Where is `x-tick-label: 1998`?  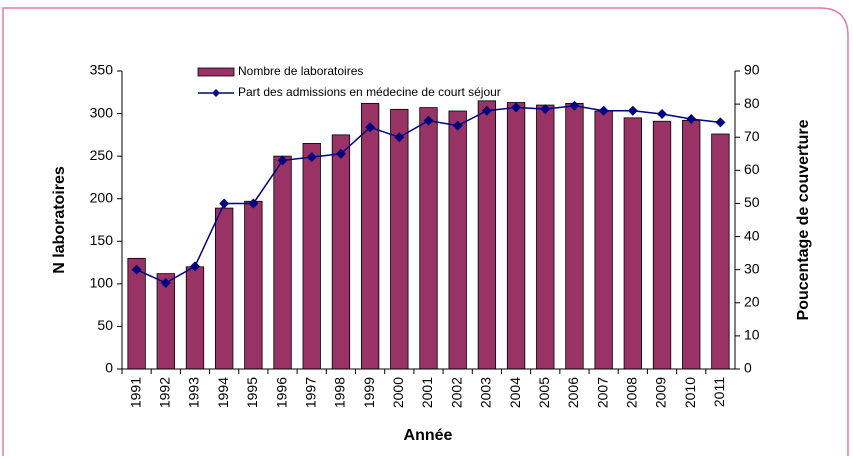 x-tick-label: 1998 is located at coordinates (340, 392).